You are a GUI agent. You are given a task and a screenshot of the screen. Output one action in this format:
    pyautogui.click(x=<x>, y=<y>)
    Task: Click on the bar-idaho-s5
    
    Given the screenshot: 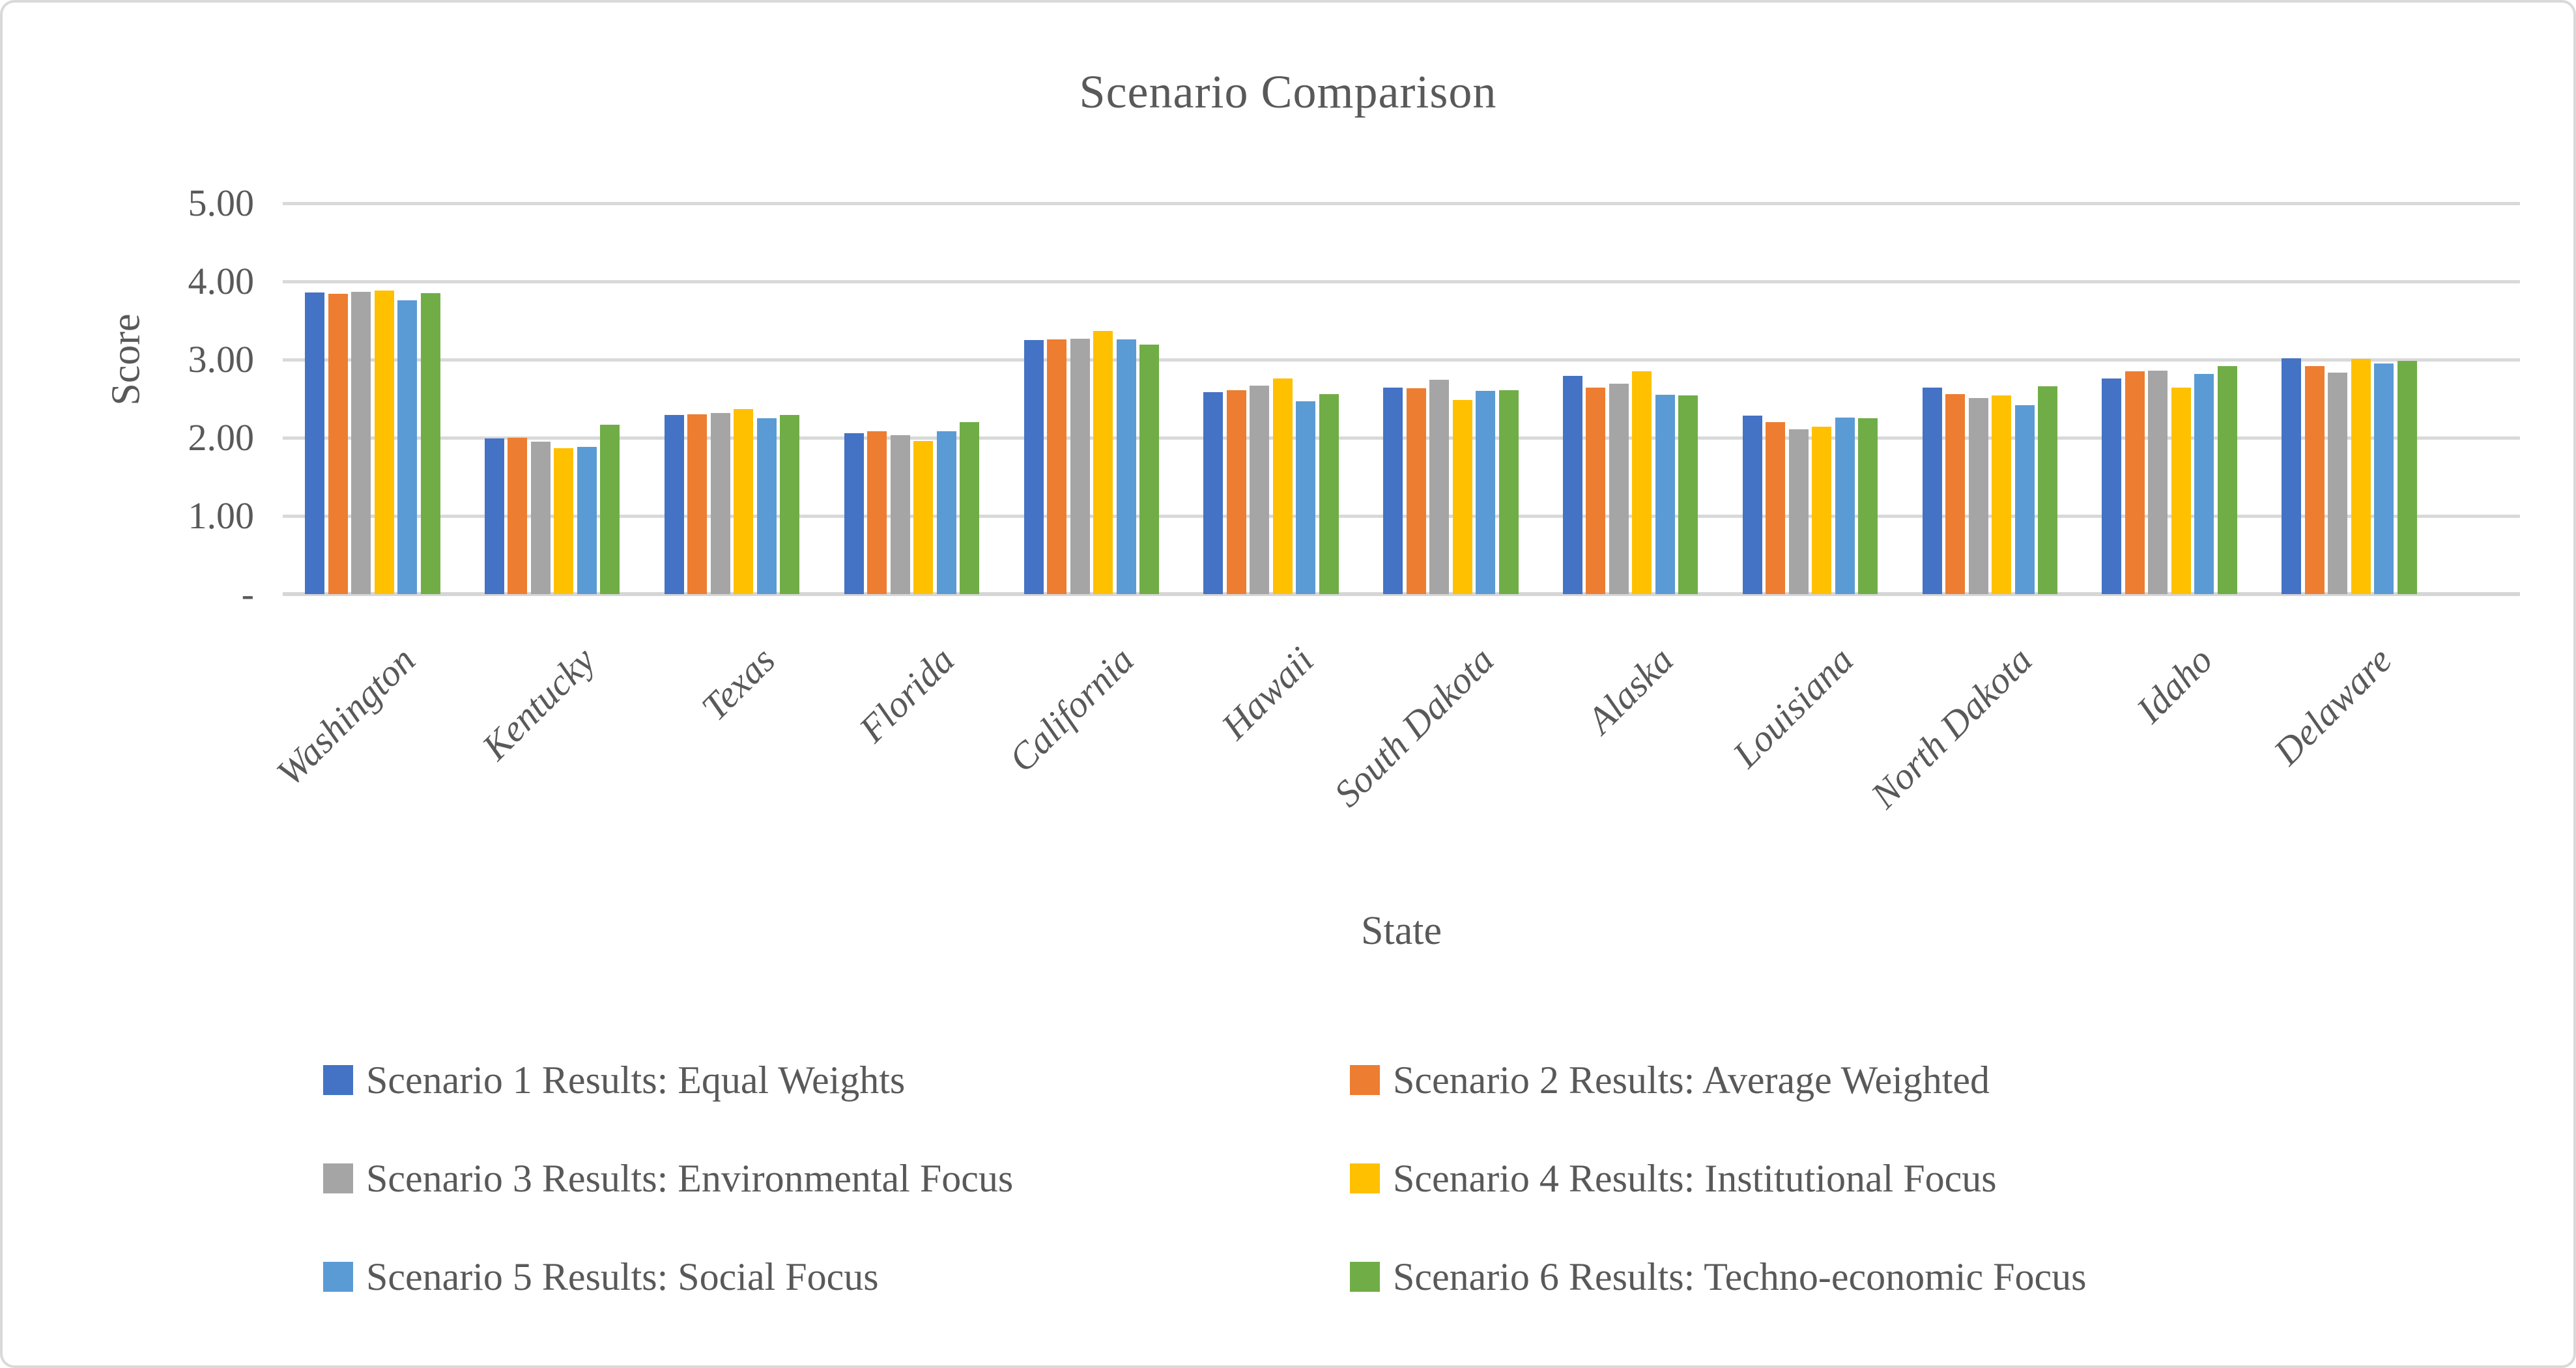 What is the action you would take?
    pyautogui.click(x=2204, y=484)
    